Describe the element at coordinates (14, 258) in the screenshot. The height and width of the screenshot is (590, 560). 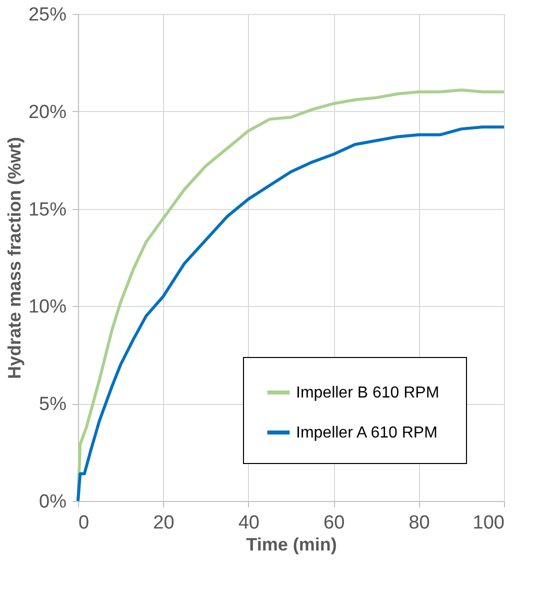
I see `y-axis-title: Hydrate mass fraction (%wt)` at that location.